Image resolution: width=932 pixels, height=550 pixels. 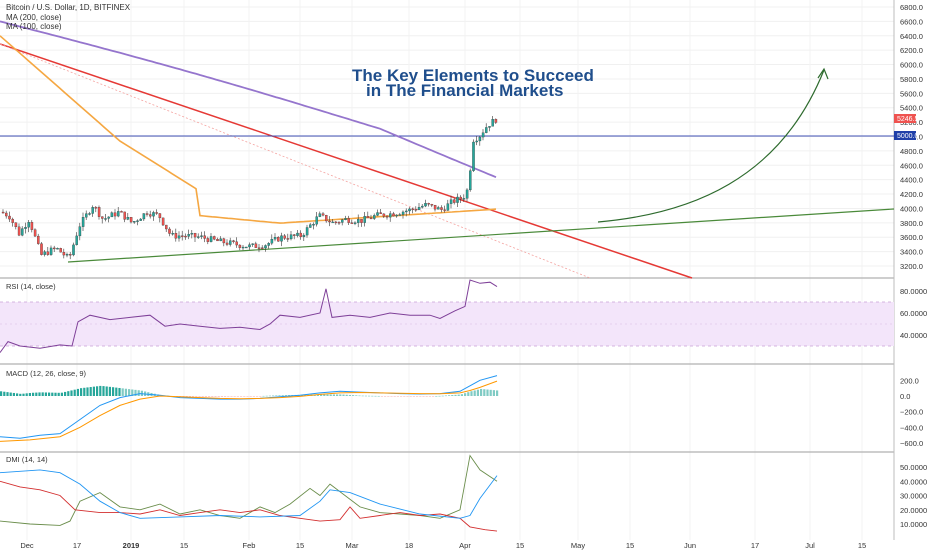 I want to click on macd-axis: −600.0 −400.0 −200.0 0.0 200.0, so click(x=911, y=412).